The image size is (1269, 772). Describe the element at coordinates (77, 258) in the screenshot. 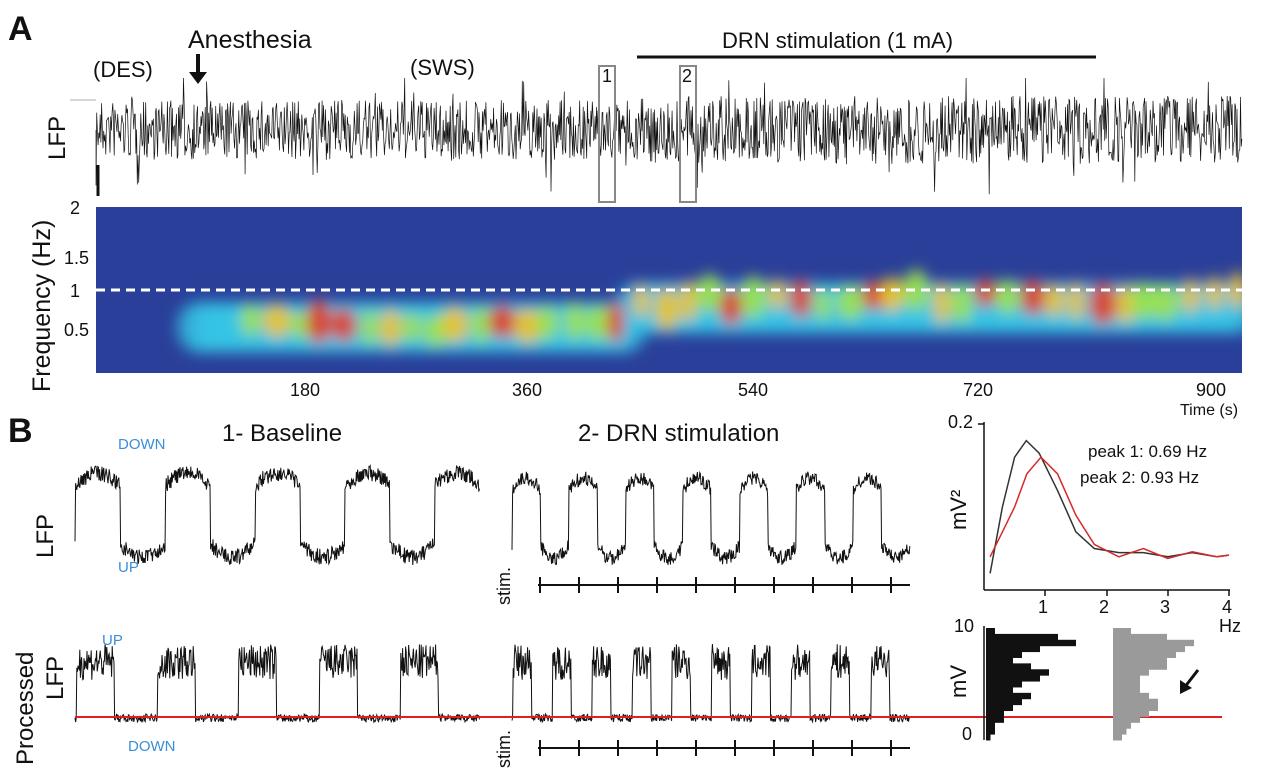

I see `y-tick-1-5: 1.5` at that location.